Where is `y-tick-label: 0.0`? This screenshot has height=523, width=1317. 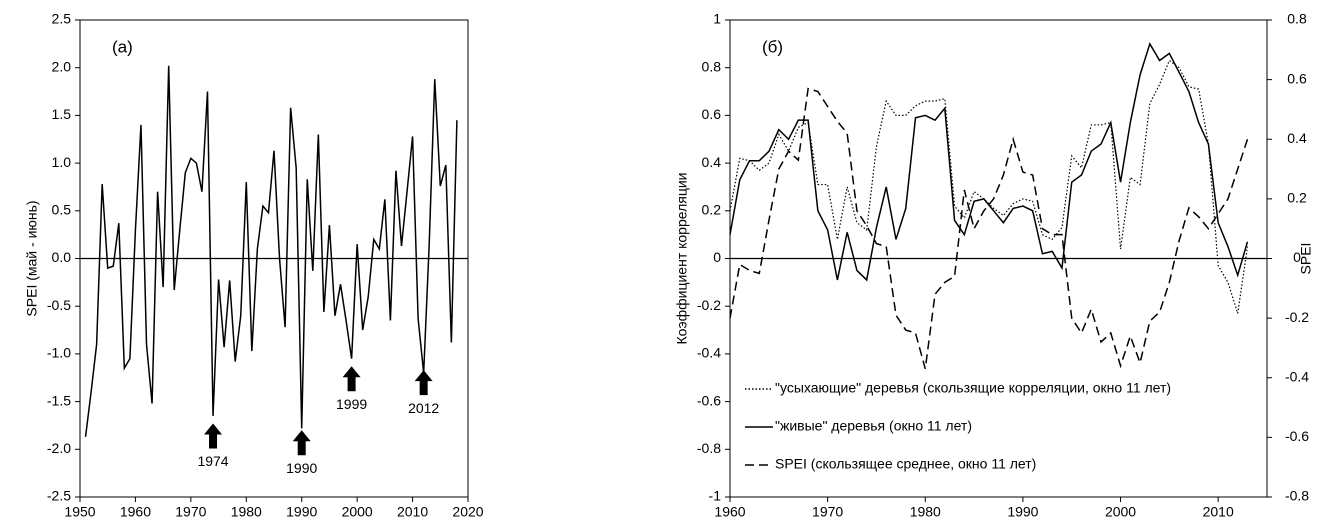 y-tick-label: 0.0 is located at coordinates (62, 257).